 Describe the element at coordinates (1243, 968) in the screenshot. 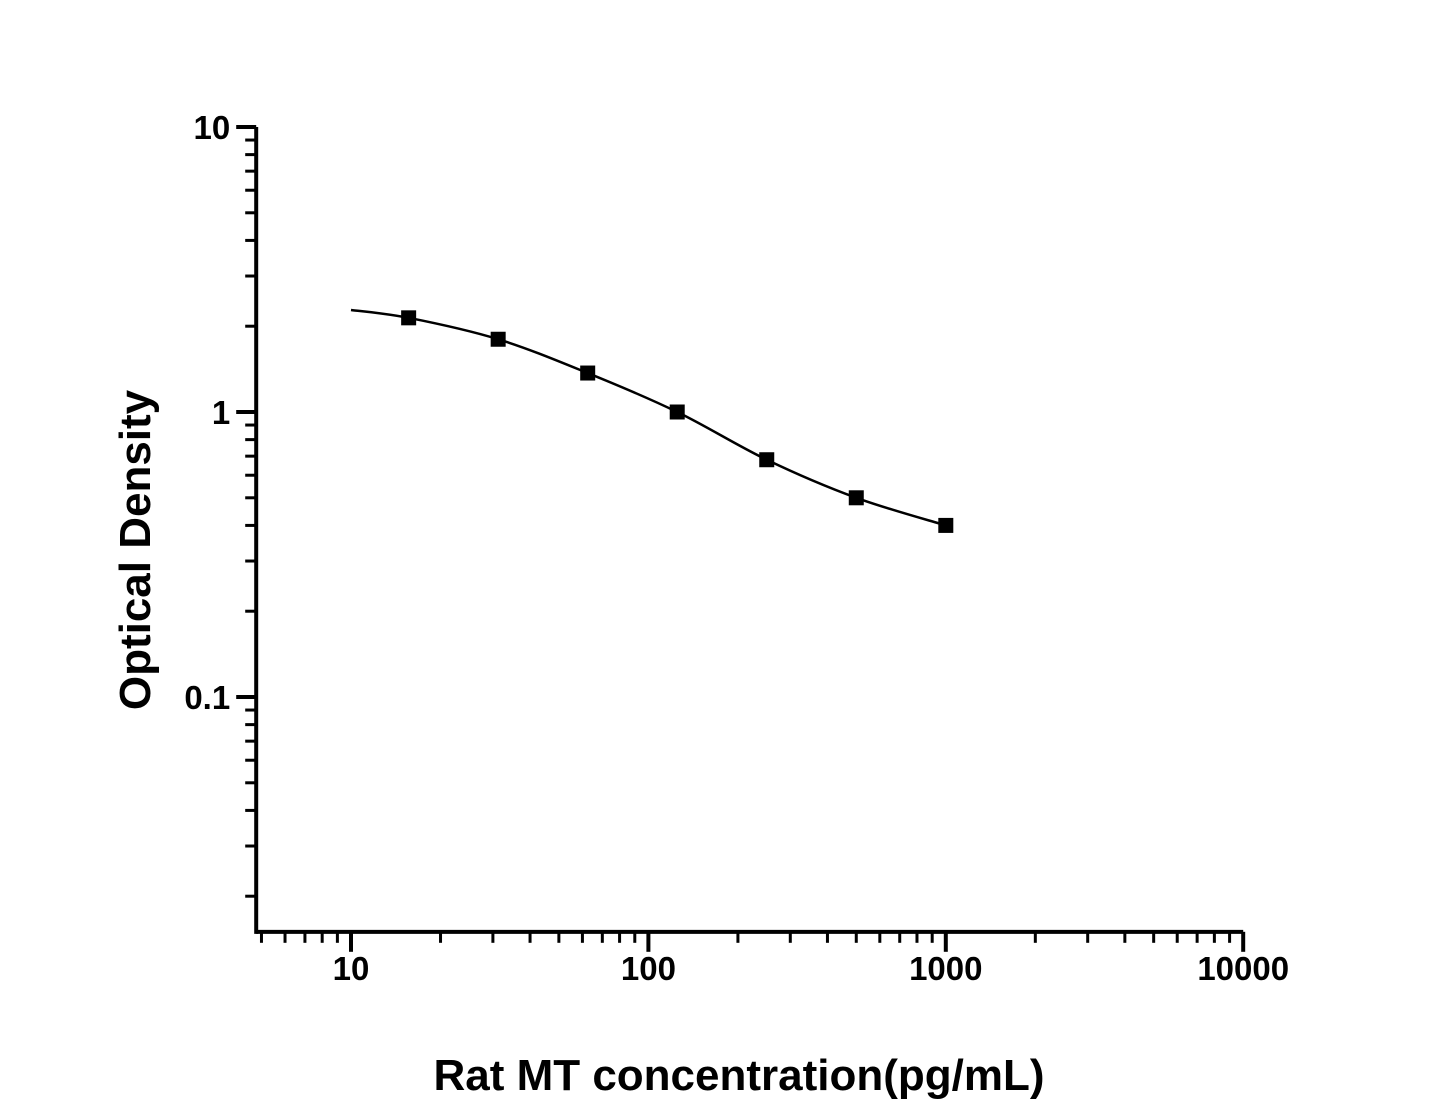

I see `x-tick-label: 10000` at that location.